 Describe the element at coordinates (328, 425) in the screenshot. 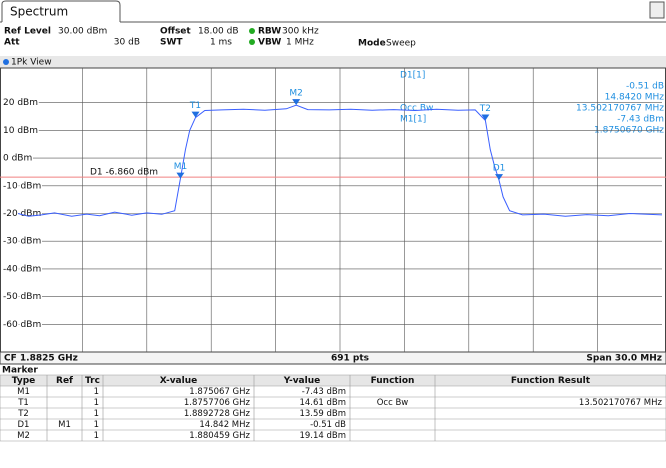

I see `cell: -0.51 dB` at that location.